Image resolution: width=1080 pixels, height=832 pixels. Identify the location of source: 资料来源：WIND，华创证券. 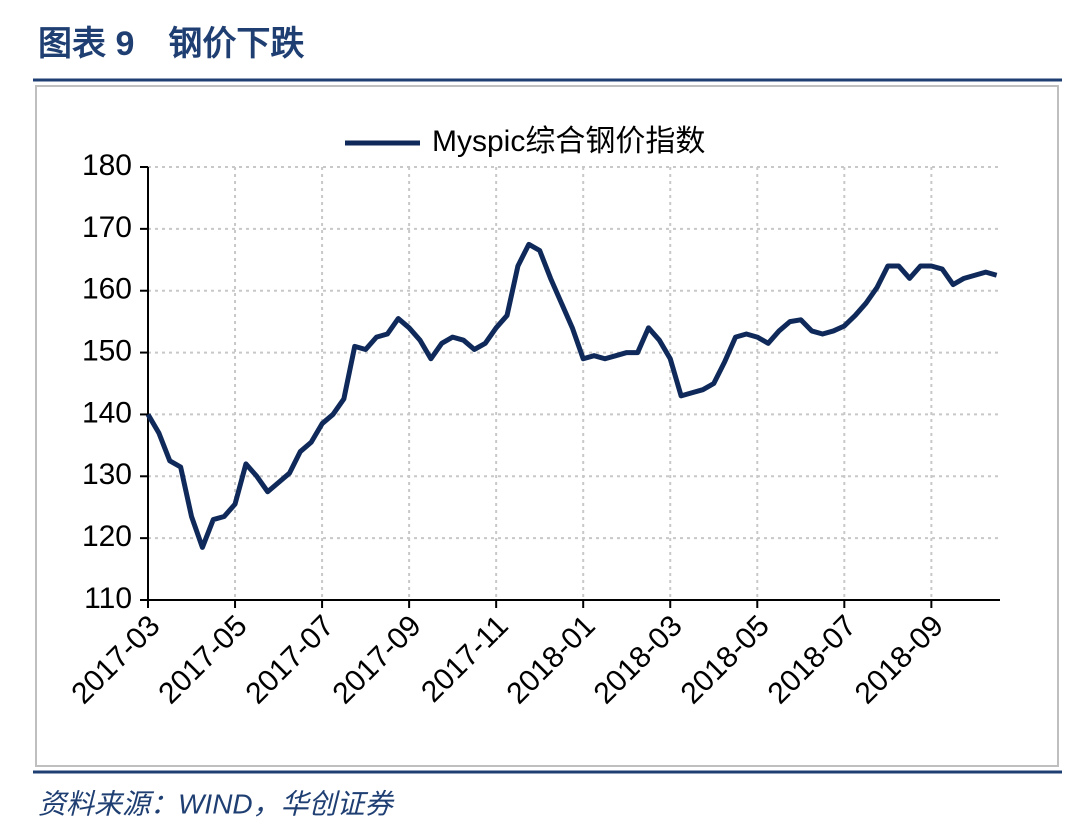
(216, 803).